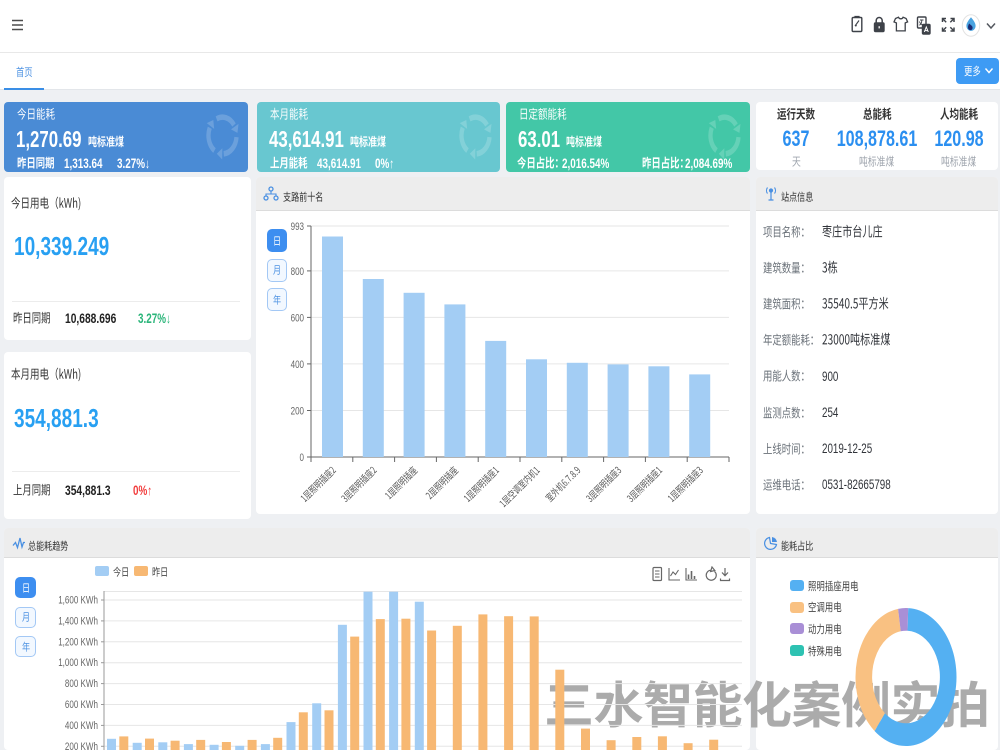 This screenshot has width=1000, height=750. I want to click on svg-text: 200, so click(297, 411).